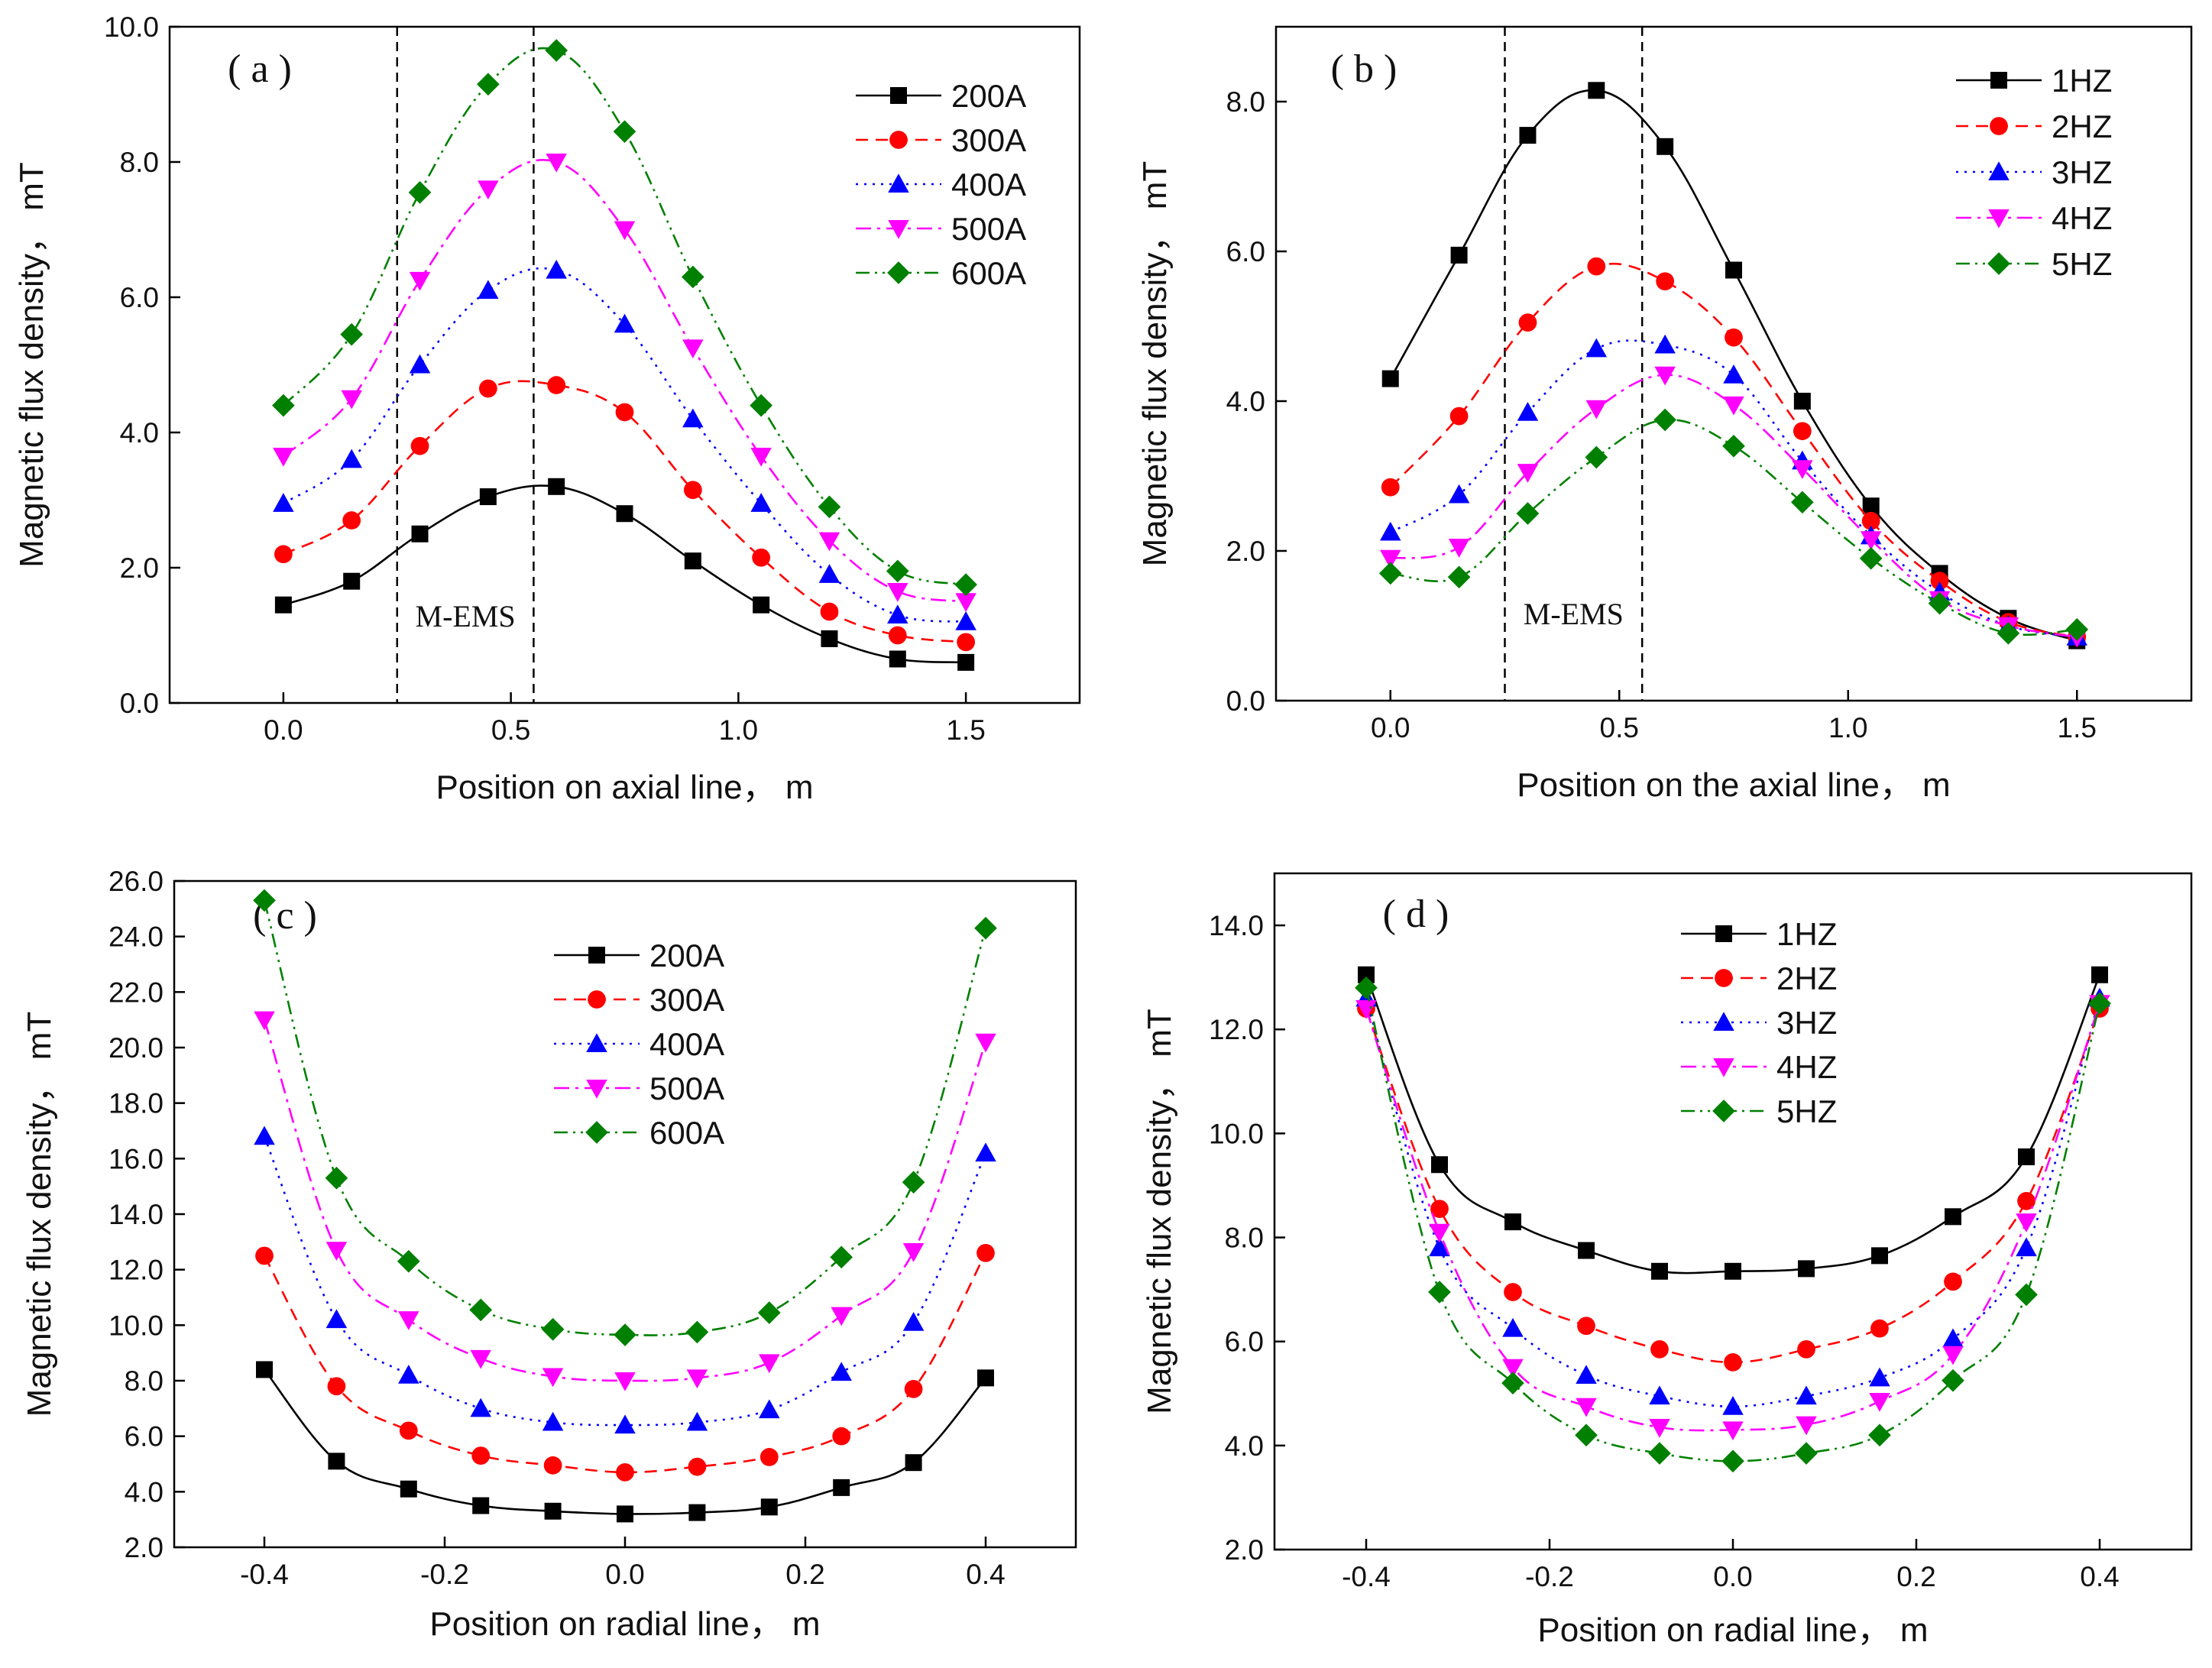 The height and width of the screenshot is (1668, 2212). Describe the element at coordinates (1806, 1067) in the screenshot. I see `panel-d-legend-label-4HZ: 4HZ` at that location.